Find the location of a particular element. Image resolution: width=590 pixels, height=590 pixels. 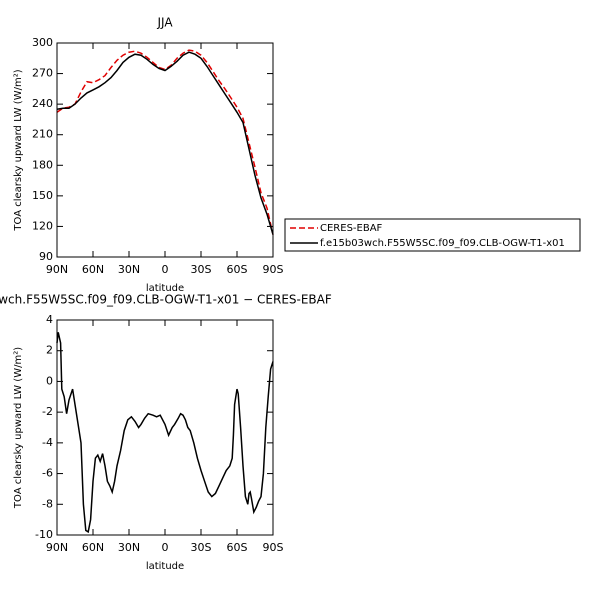

y-tick-label: 240 is located at coordinates (42, 103).